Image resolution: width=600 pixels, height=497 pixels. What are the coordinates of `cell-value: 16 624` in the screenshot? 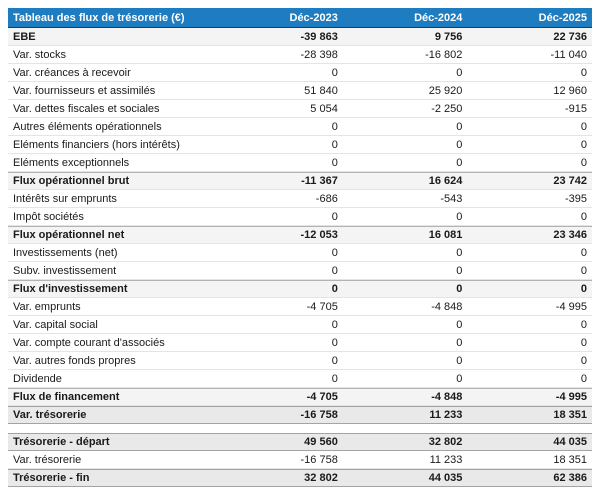 It's located at (405, 181).